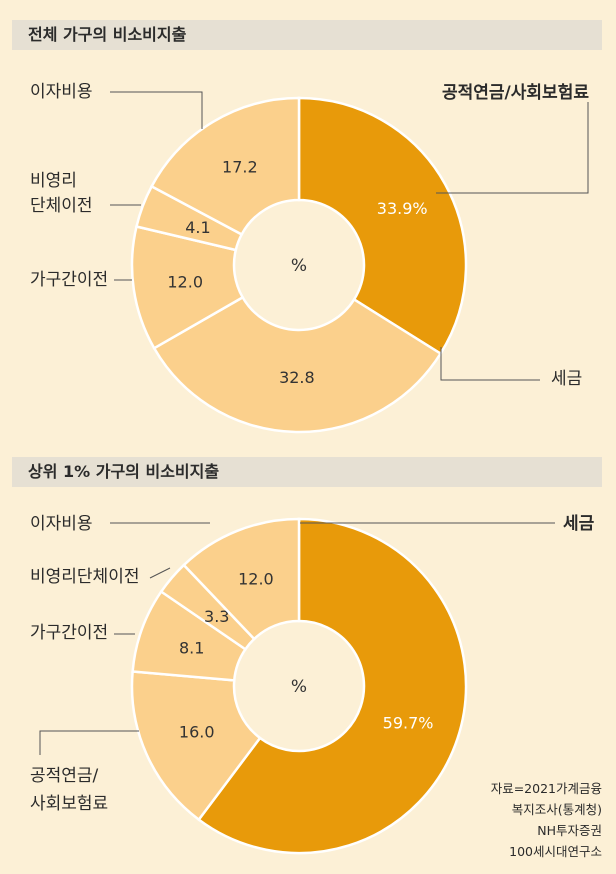 Image resolution: width=616 pixels, height=874 pixels. What do you see at coordinates (555, 851) in the screenshot?
I see `source-line: 100세시대연구소` at bounding box center [555, 851].